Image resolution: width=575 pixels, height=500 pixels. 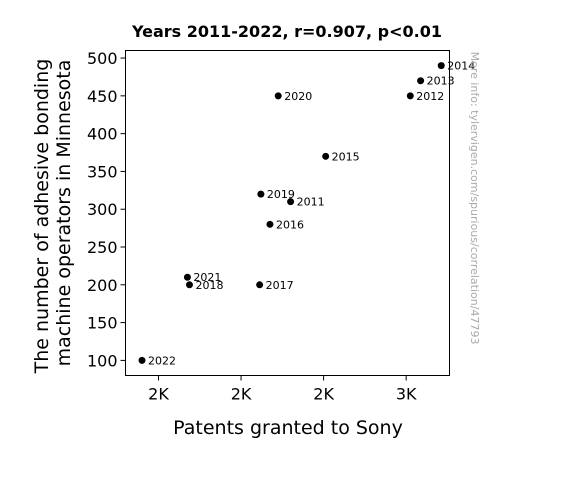 What do you see at coordinates (42, 217) in the screenshot?
I see `y-axis-label-line-1: The number of adhesive bonding` at bounding box center [42, 217].